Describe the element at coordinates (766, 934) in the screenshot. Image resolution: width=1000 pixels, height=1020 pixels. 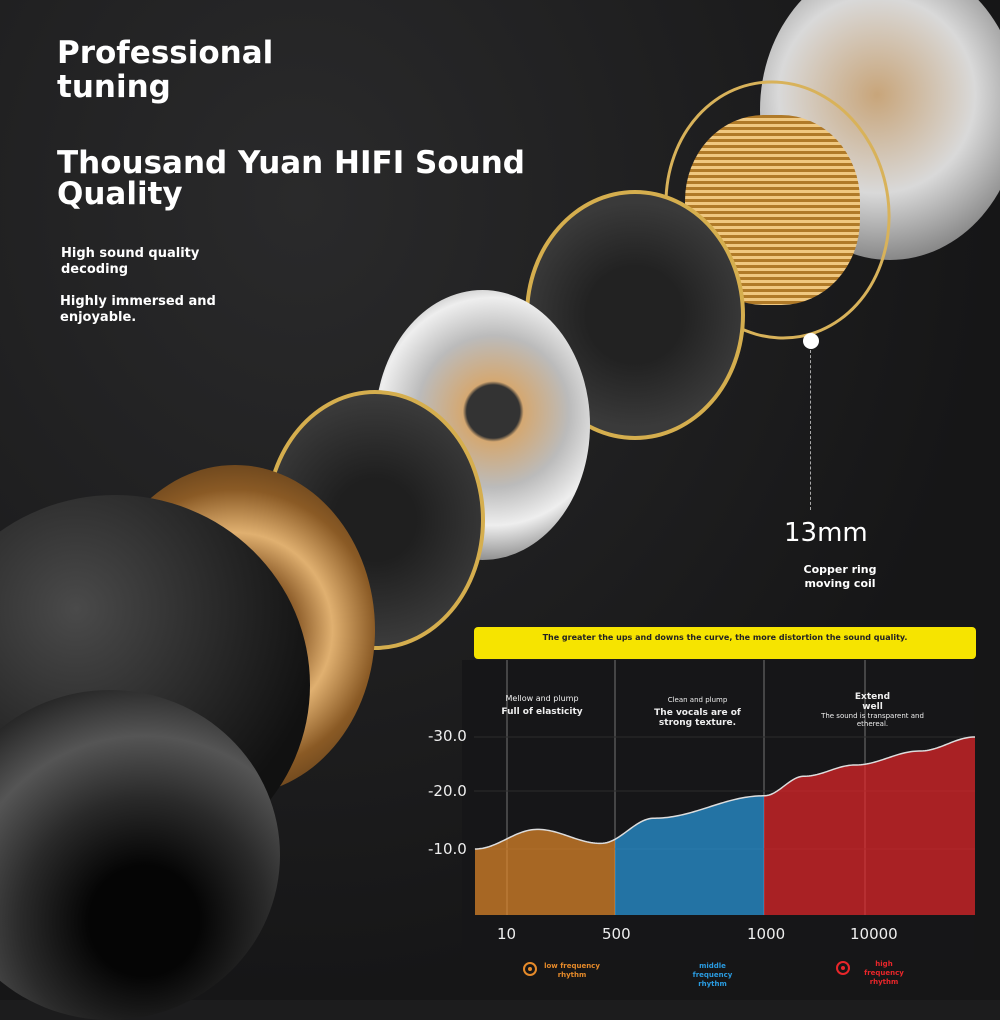
I see `x-tick-label: 1000` at that location.